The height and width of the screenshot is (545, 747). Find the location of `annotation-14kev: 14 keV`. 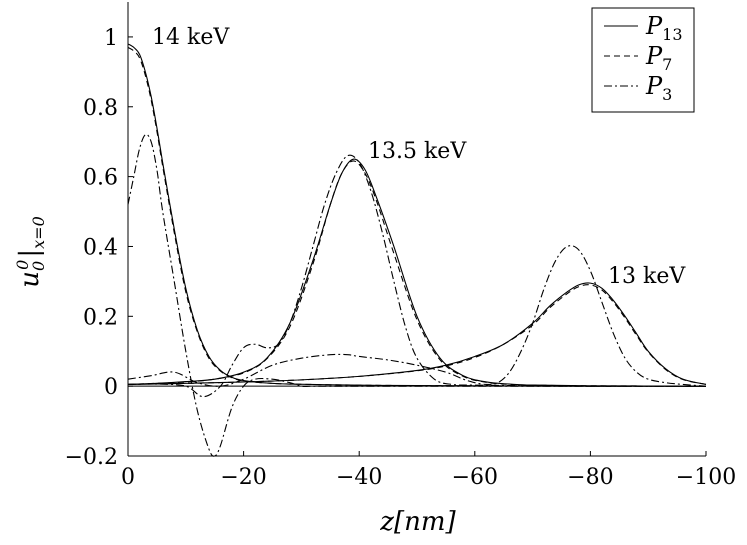

annotation-14kev: 14 keV is located at coordinates (191, 37).